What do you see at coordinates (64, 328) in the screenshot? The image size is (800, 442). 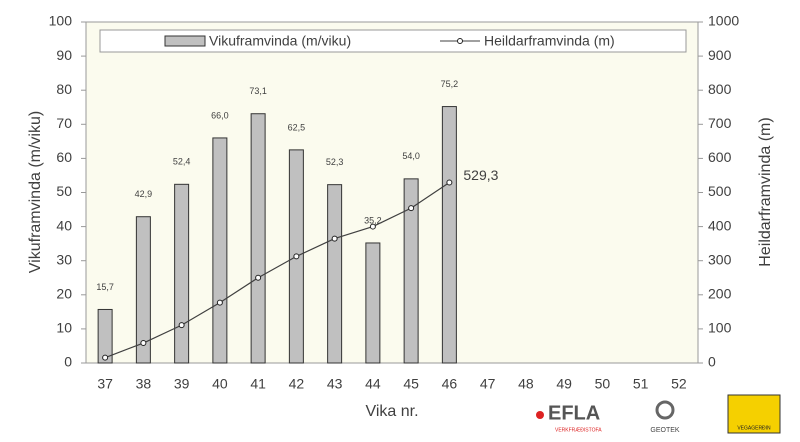 I see `y-tick-label: 10` at bounding box center [64, 328].